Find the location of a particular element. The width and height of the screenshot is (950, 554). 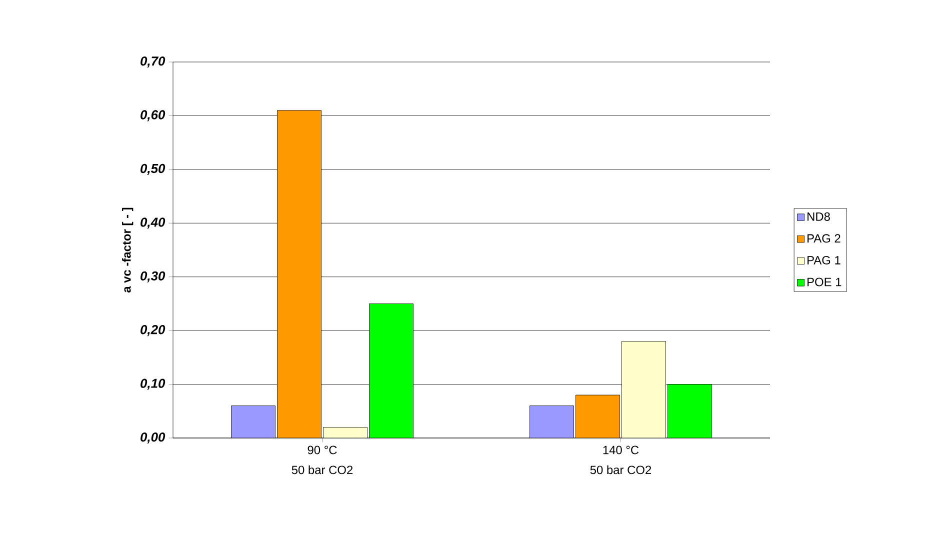

legend-label: POE 1 is located at coordinates (825, 282).